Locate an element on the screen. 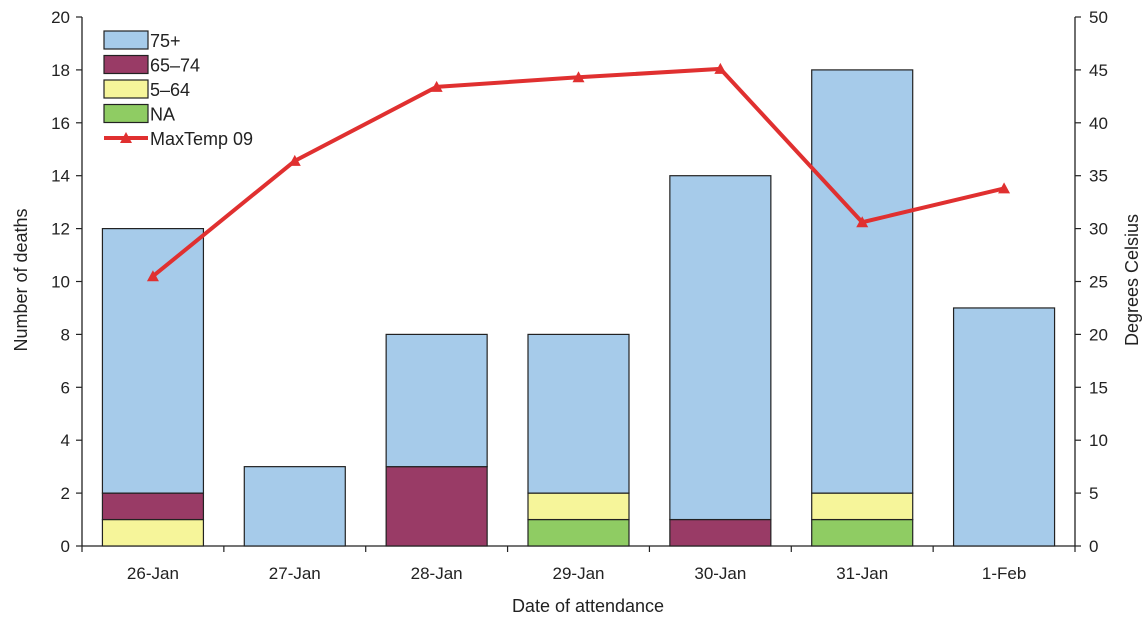 This screenshot has height=618, width=1146. x-tick-label: 27-Jan is located at coordinates (295, 573).